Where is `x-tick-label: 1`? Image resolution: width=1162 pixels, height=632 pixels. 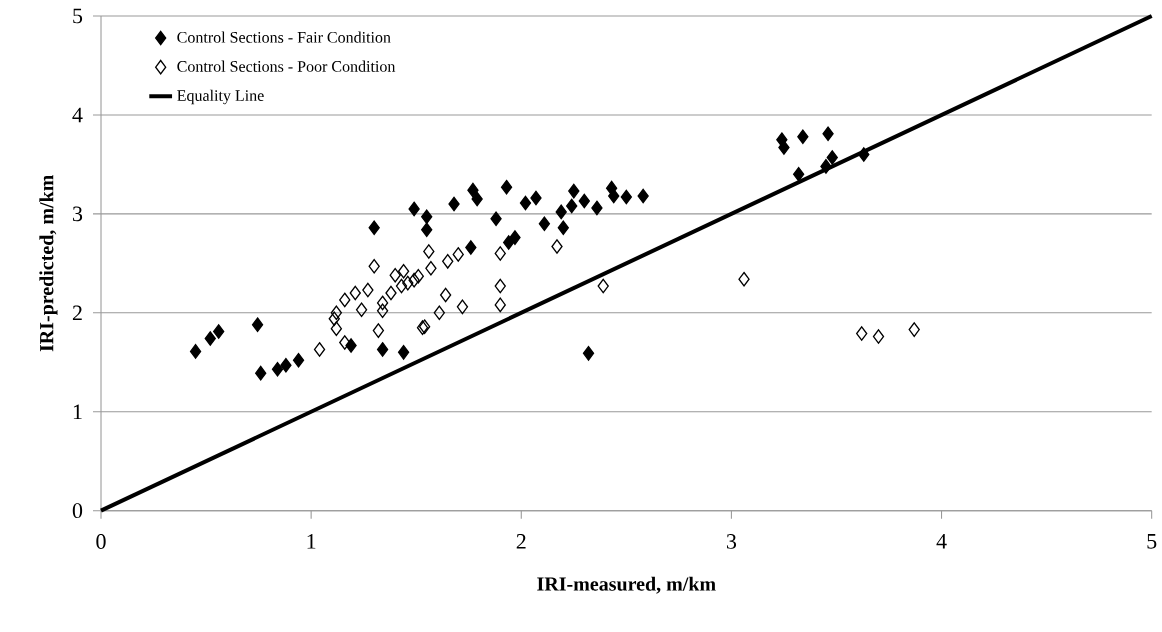
x-tick-label: 1 is located at coordinates (311, 541).